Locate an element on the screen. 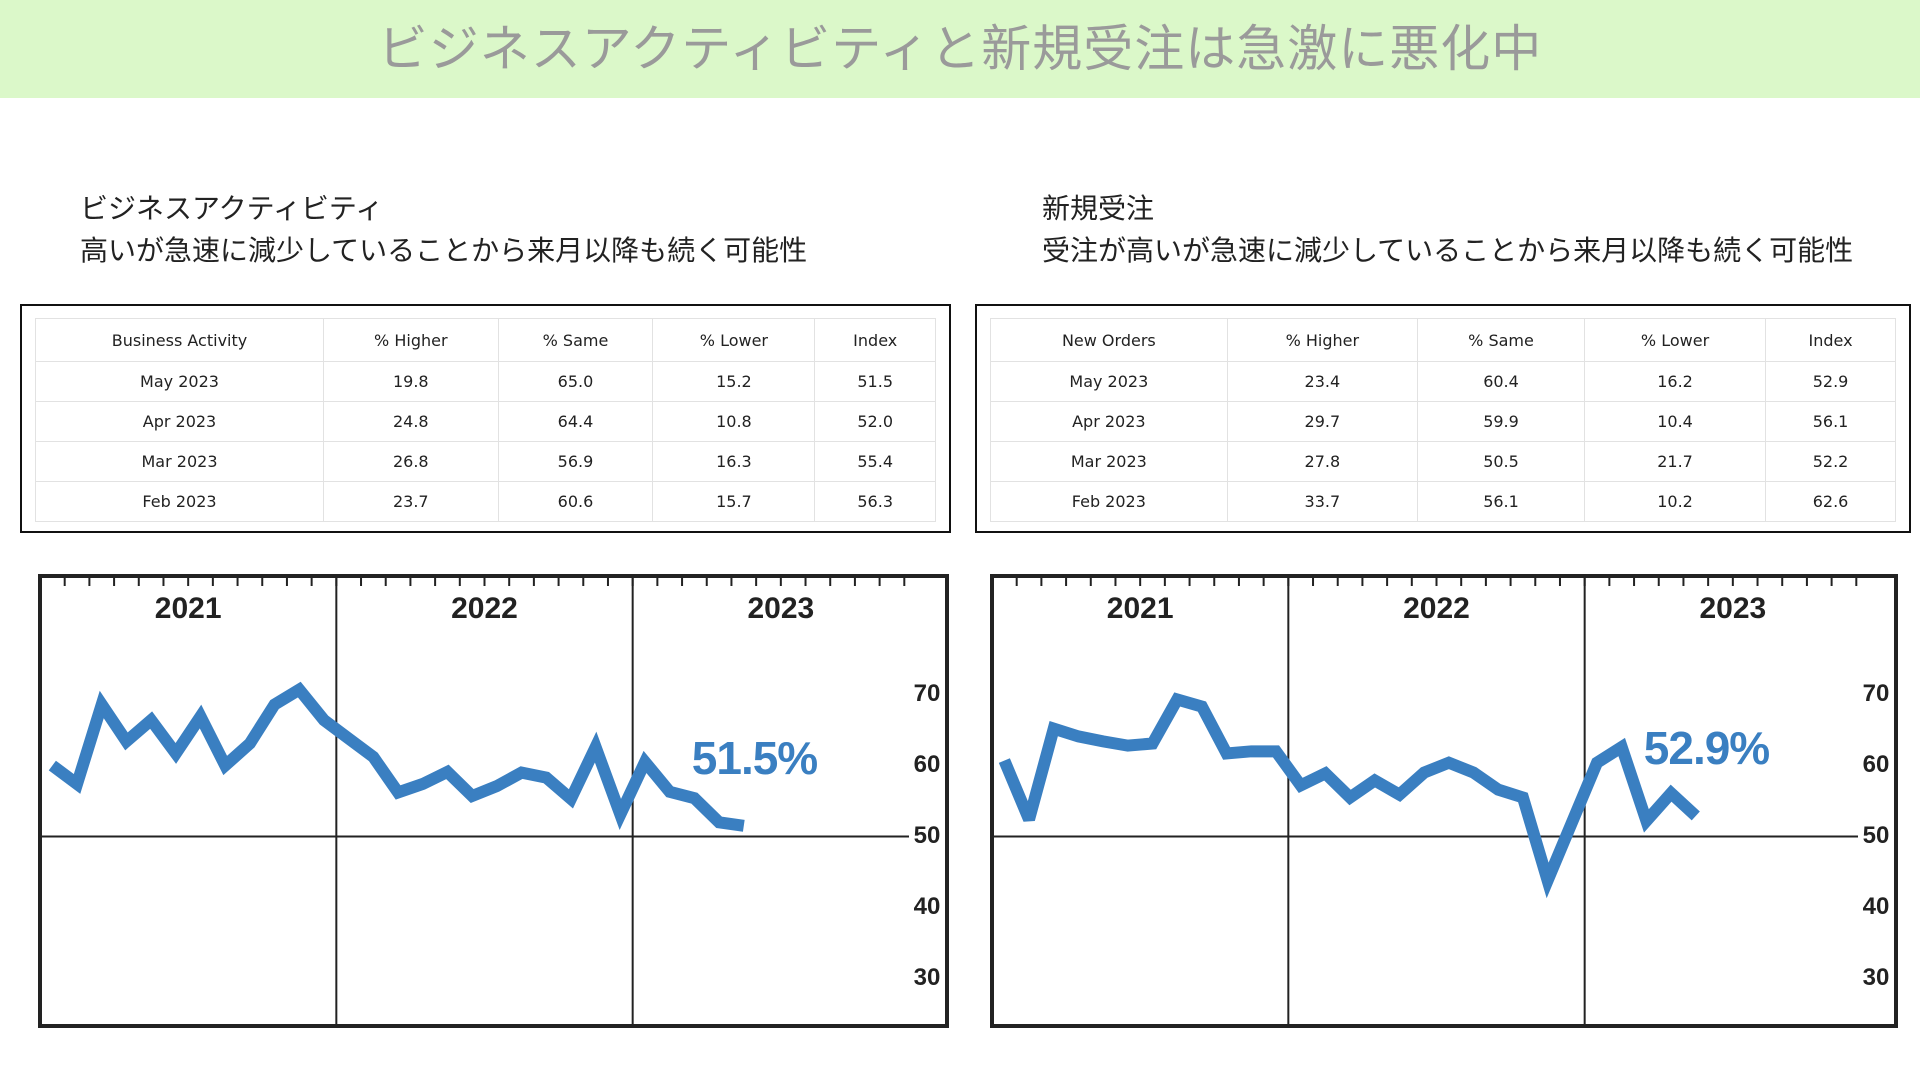 Image resolution: width=1920 pixels, height=1080 pixels. table-row: Apr 2023 24.8 64.4 10.8 52.0 is located at coordinates (485, 421).